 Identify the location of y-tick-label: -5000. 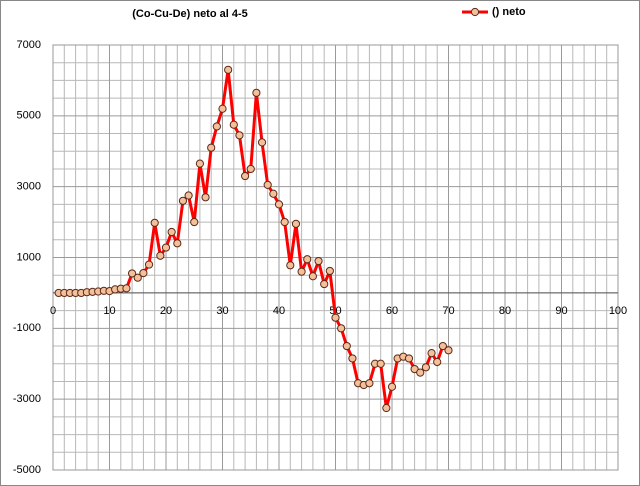
(27, 470).